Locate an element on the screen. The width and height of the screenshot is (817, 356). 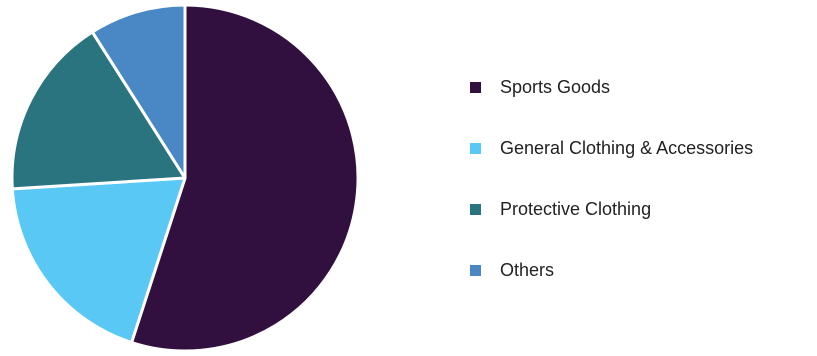
legend-label-general-clothing: General Clothing & Accessories is located at coordinates (627, 147).